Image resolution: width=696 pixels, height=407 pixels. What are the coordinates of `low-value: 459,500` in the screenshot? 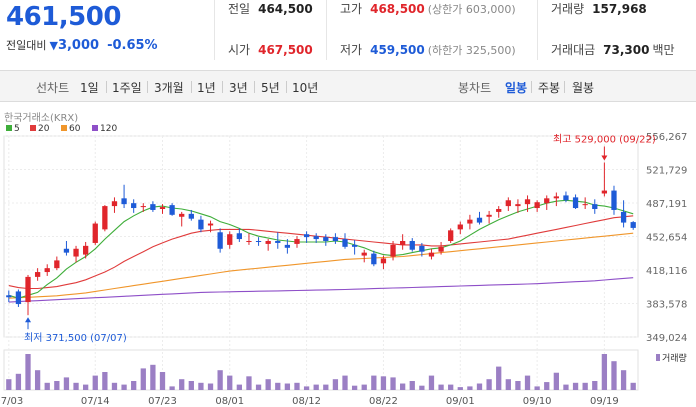 It's located at (397, 50).